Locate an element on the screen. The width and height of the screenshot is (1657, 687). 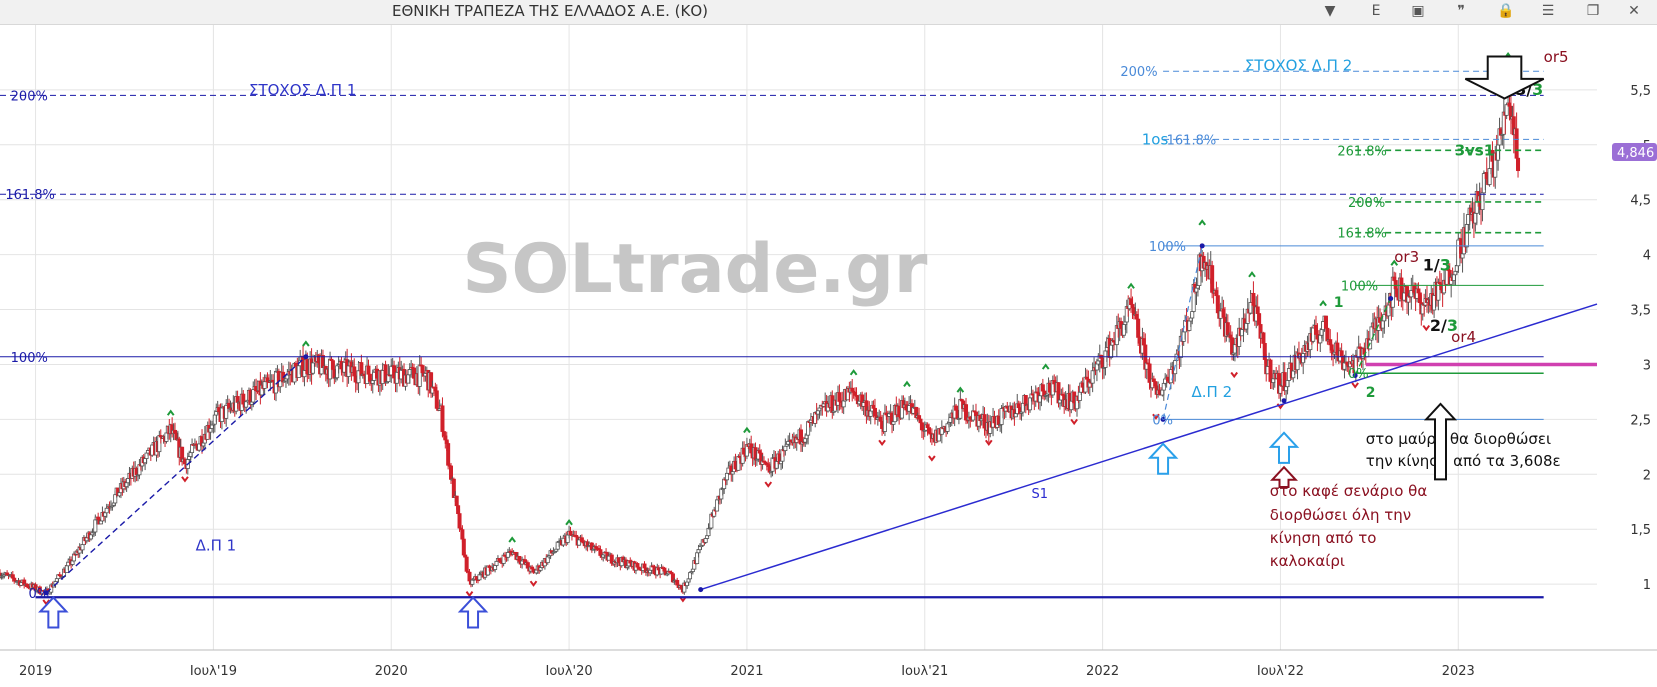
quote-icon: ❞ is located at coordinates (1461, 11).